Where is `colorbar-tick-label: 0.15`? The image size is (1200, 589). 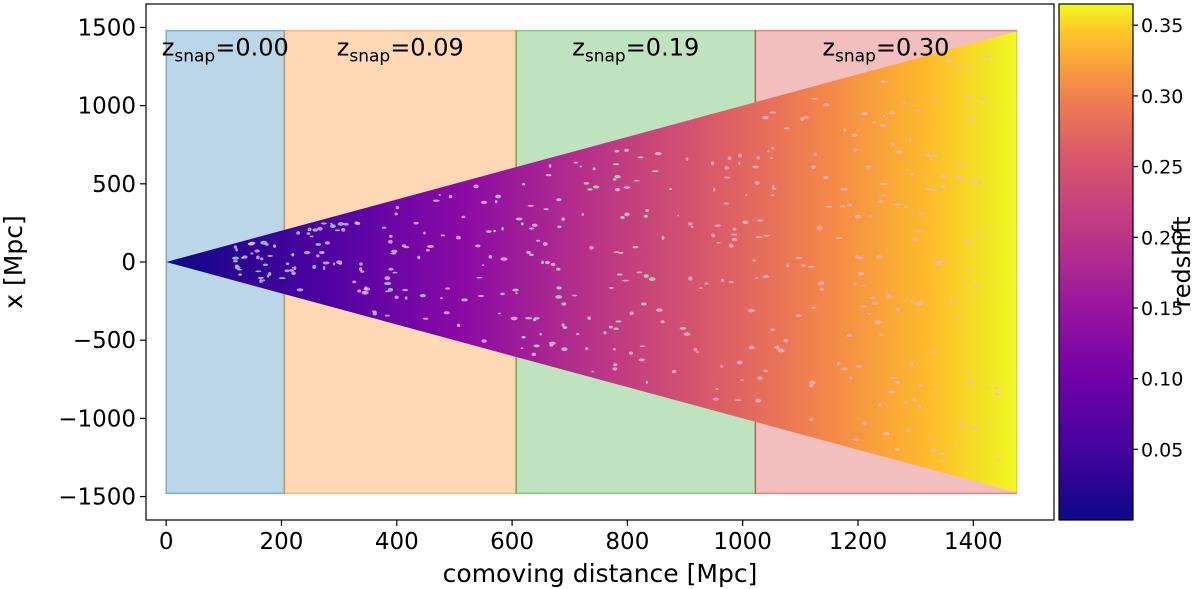
colorbar-tick-label: 0.15 is located at coordinates (1162, 309).